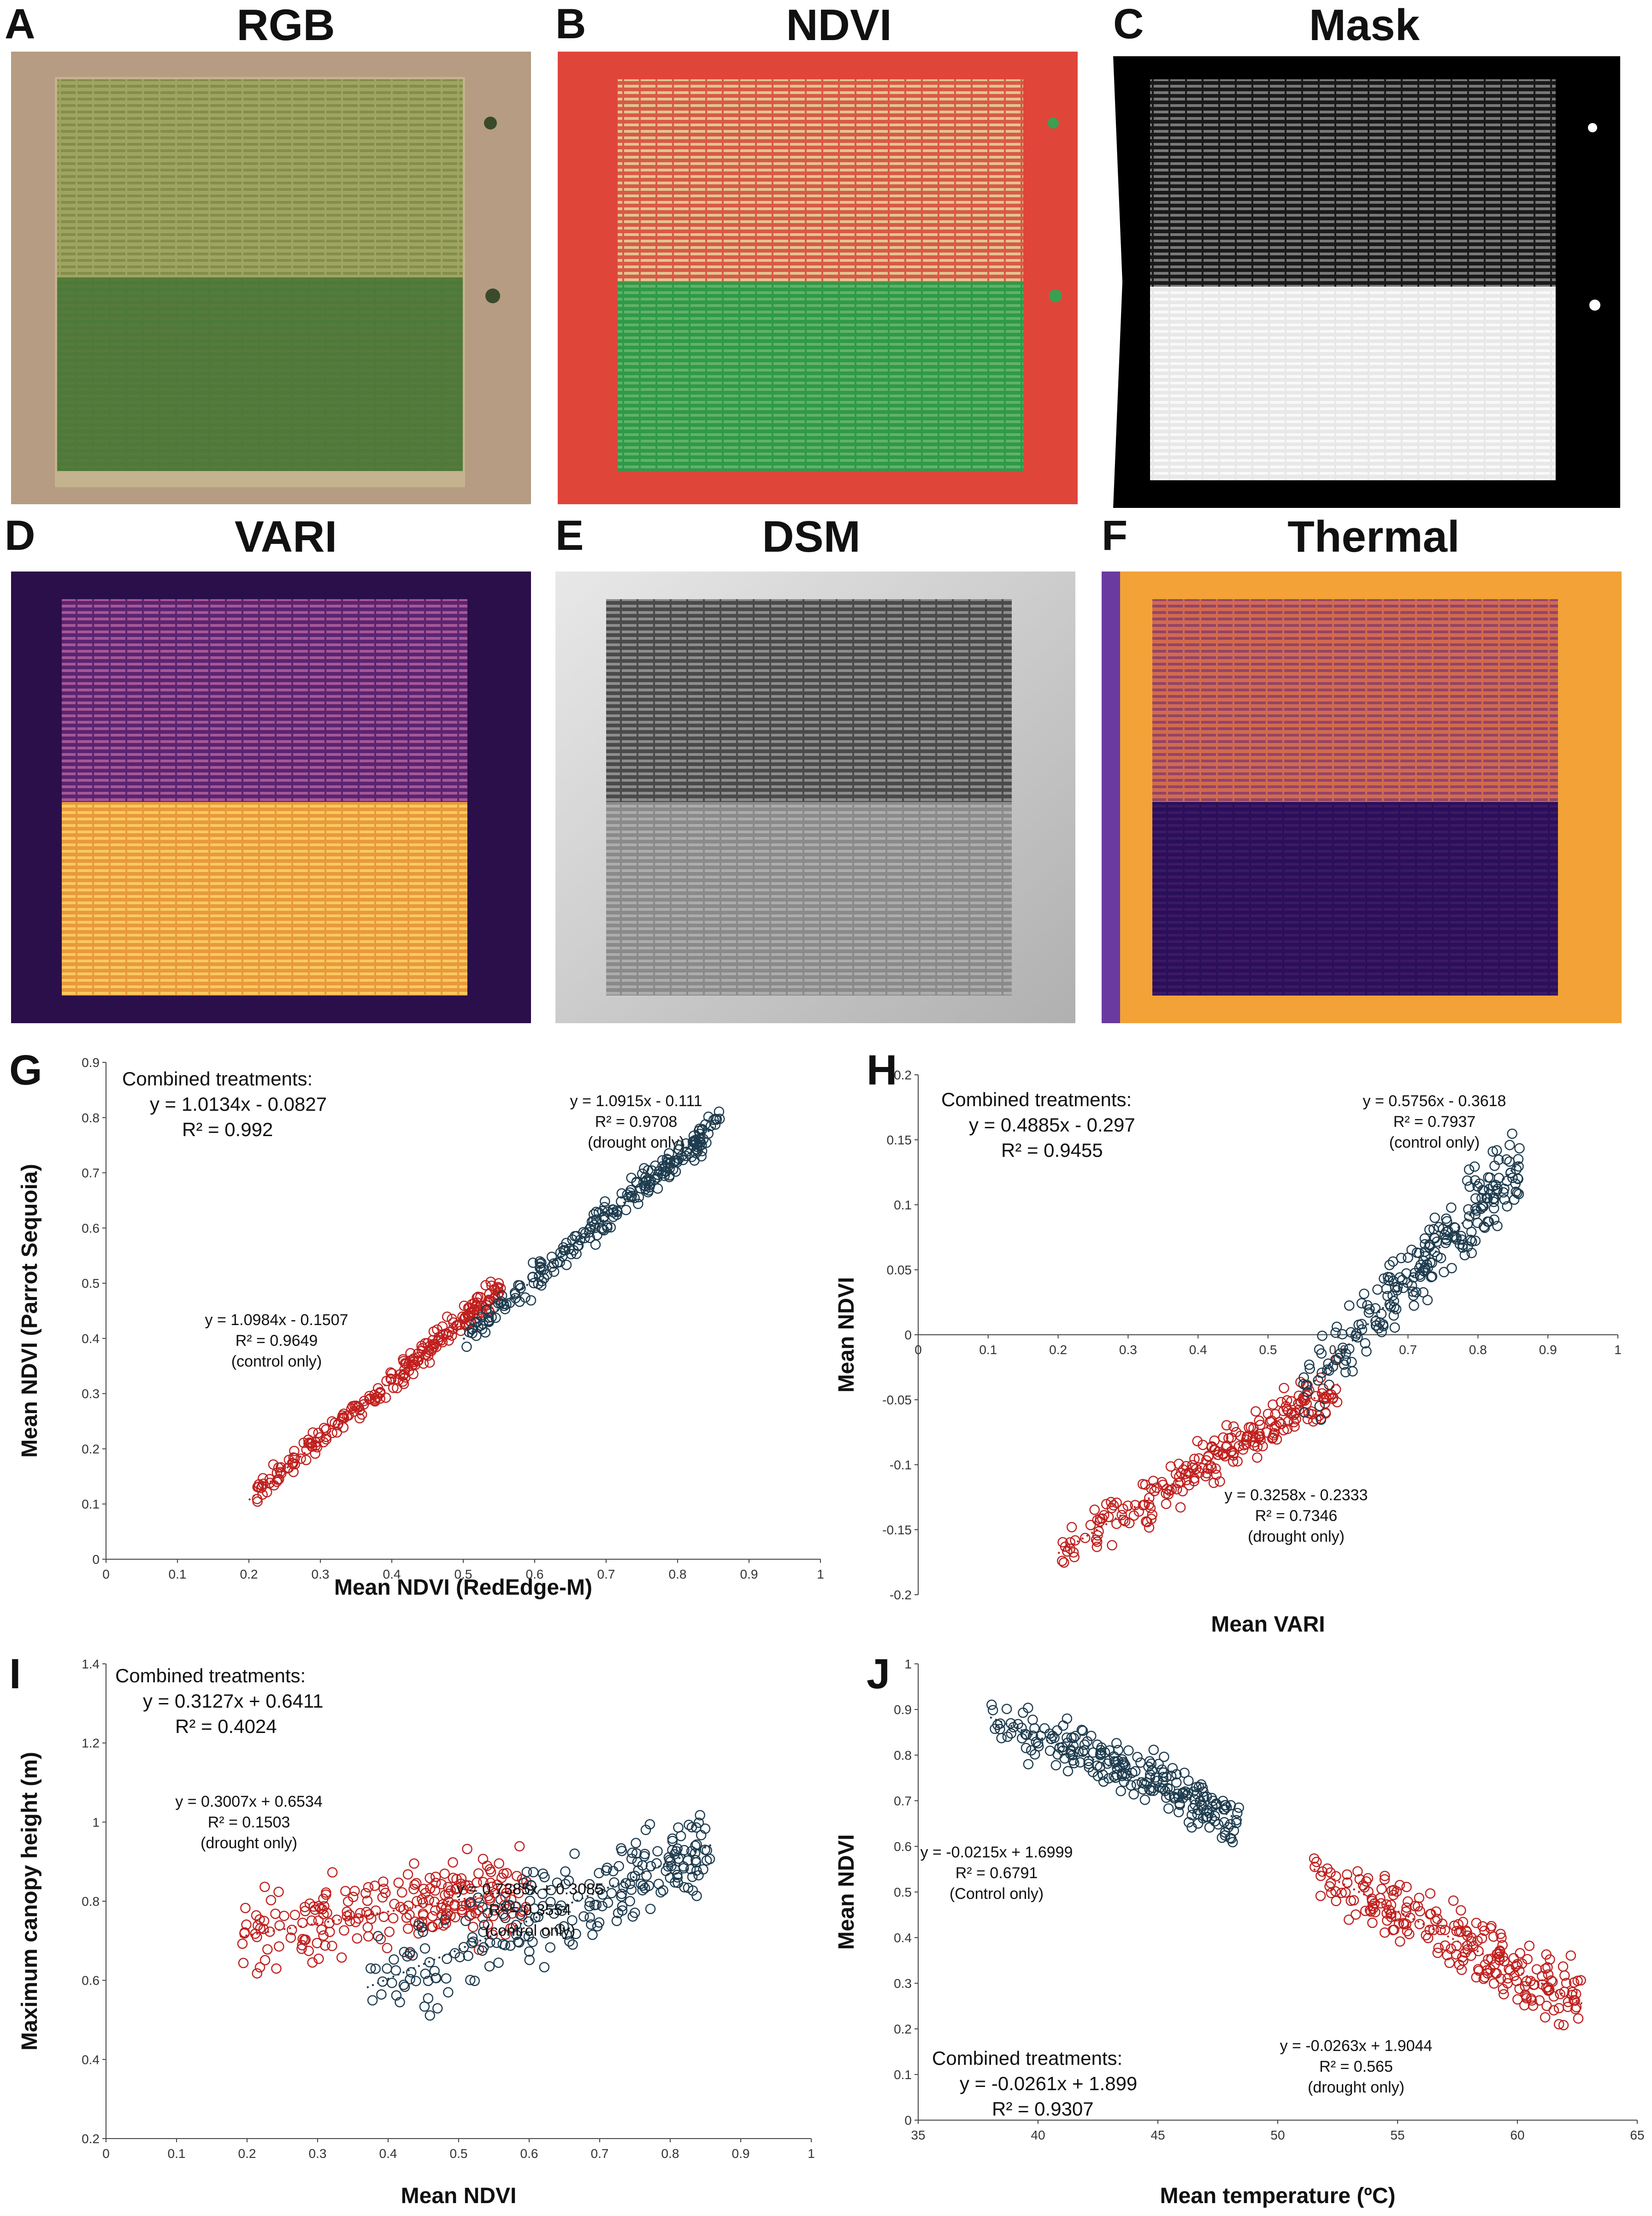 The height and width of the screenshot is (2216, 1652). Describe the element at coordinates (1268, 1624) in the screenshot. I see `x-axis-title: Mean VARI` at that location.